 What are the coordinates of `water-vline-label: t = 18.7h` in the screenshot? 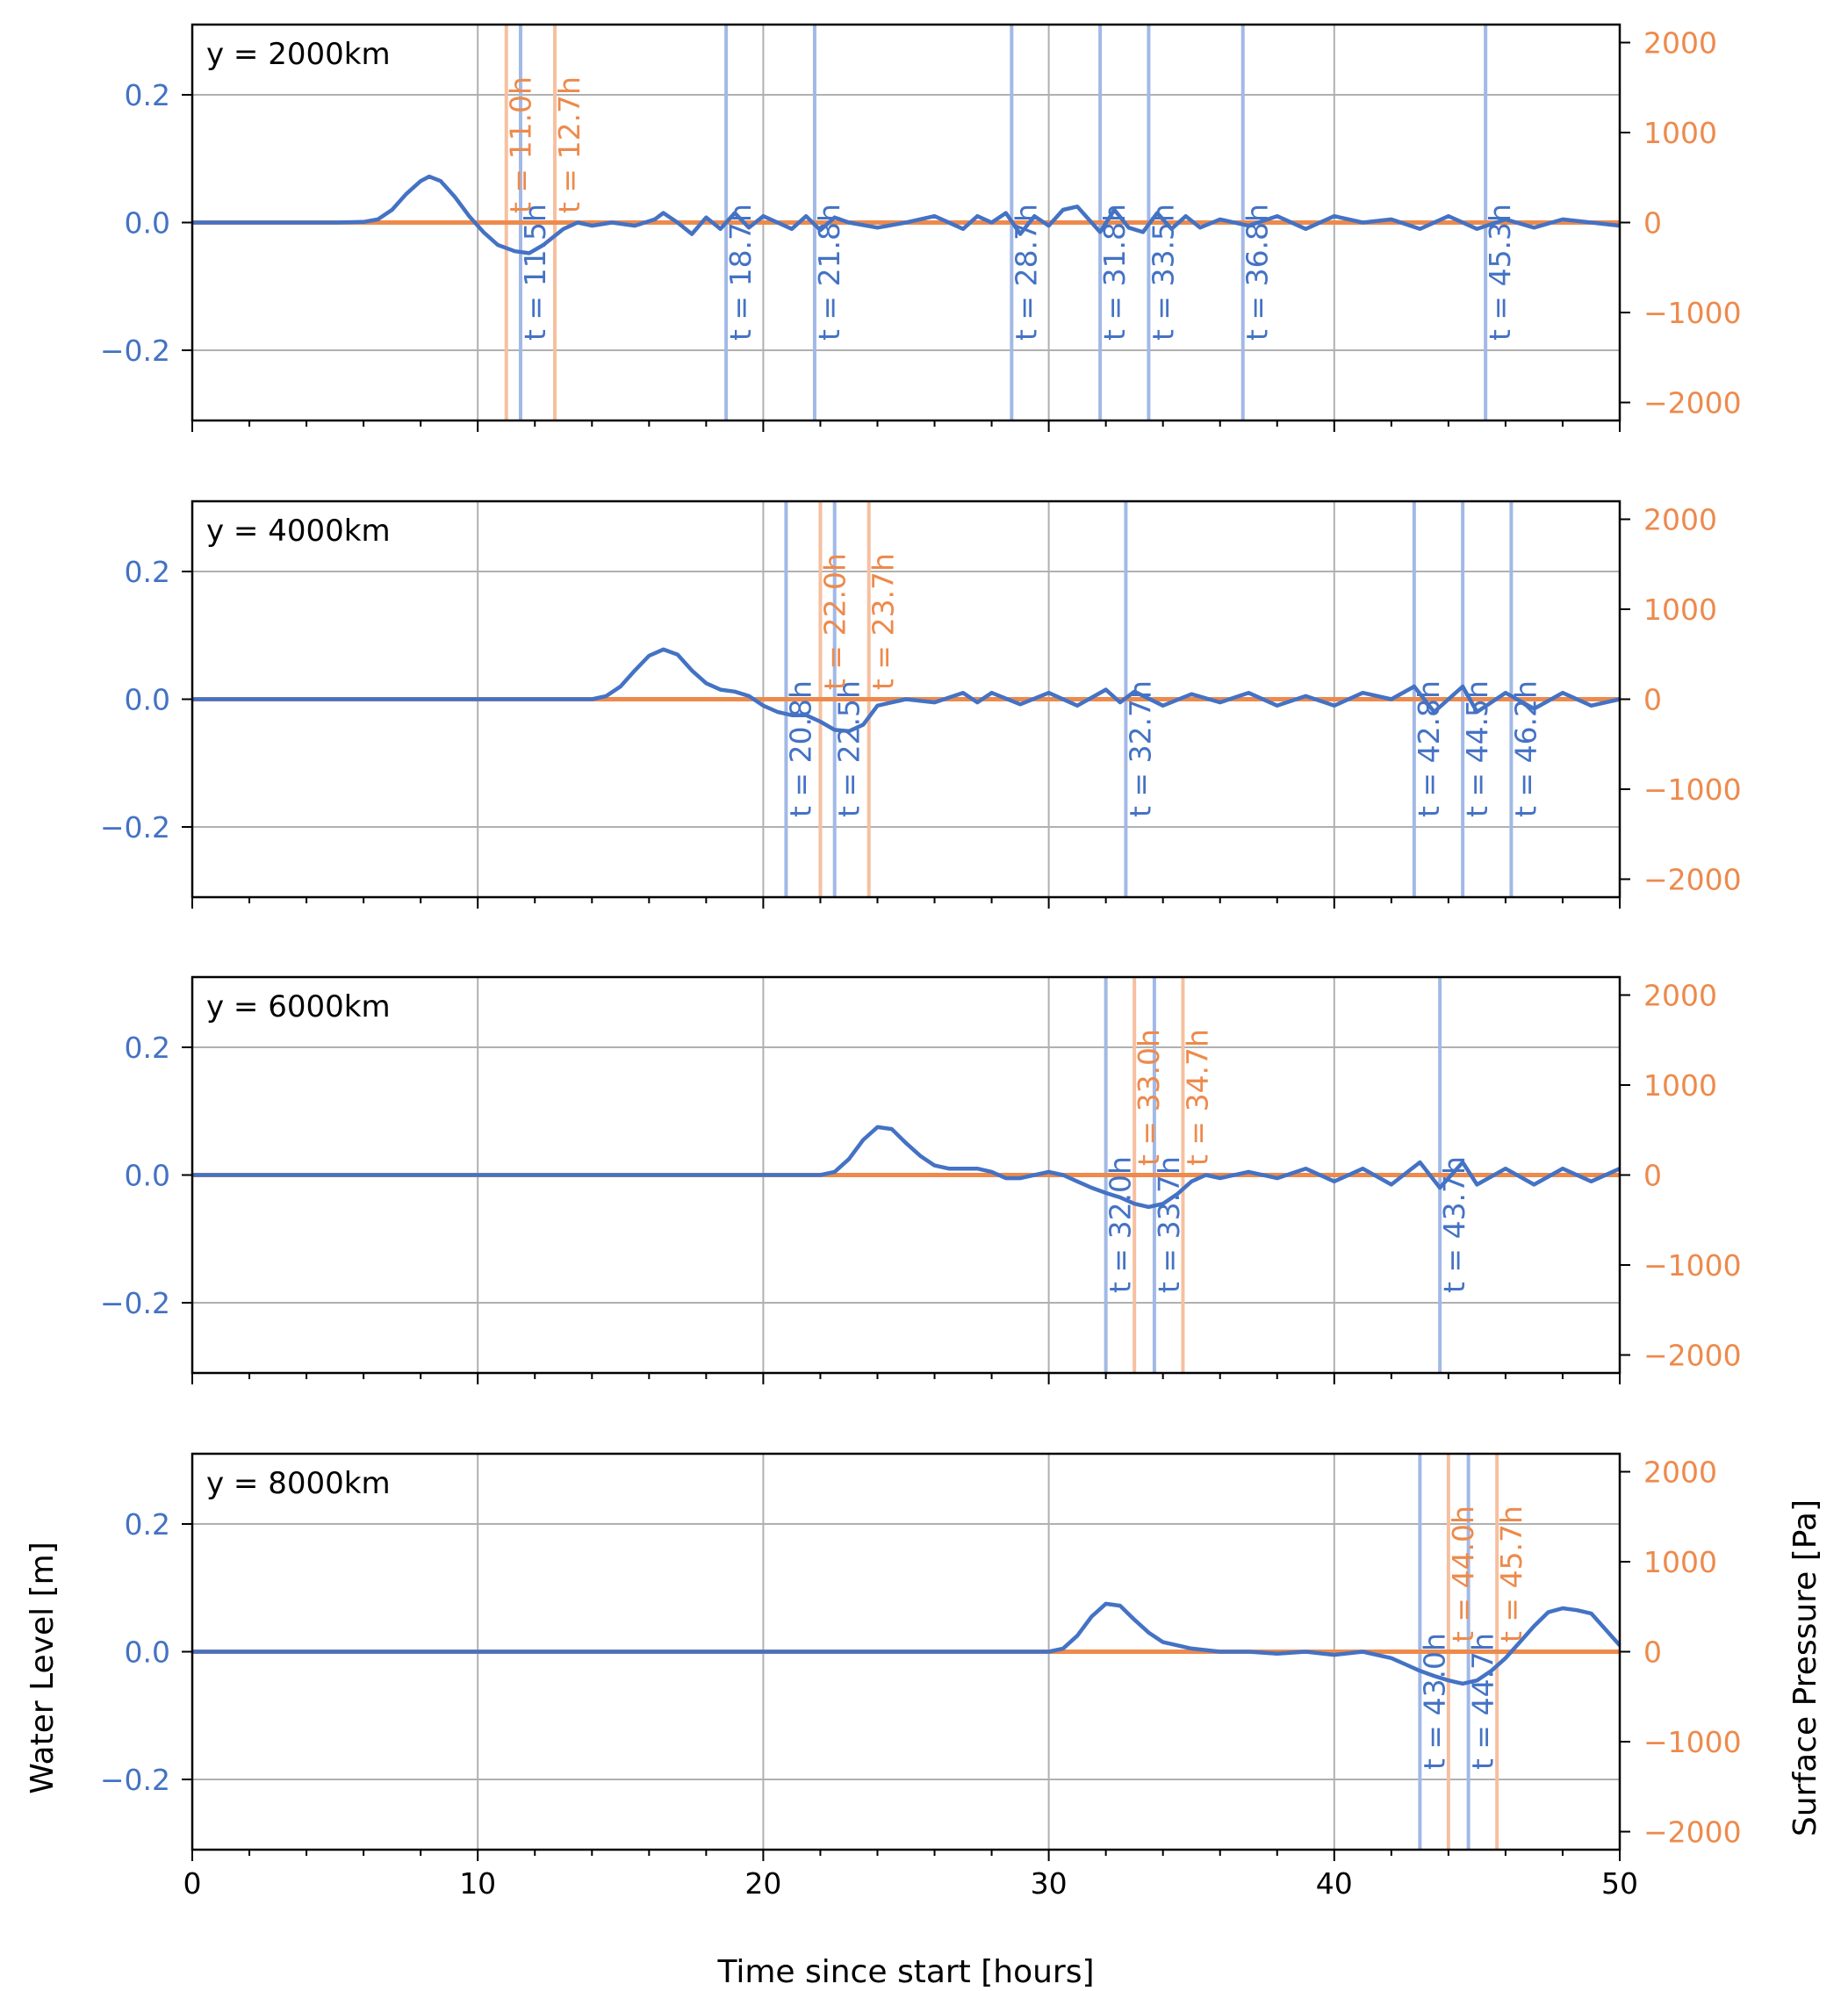 It's located at (740, 272).